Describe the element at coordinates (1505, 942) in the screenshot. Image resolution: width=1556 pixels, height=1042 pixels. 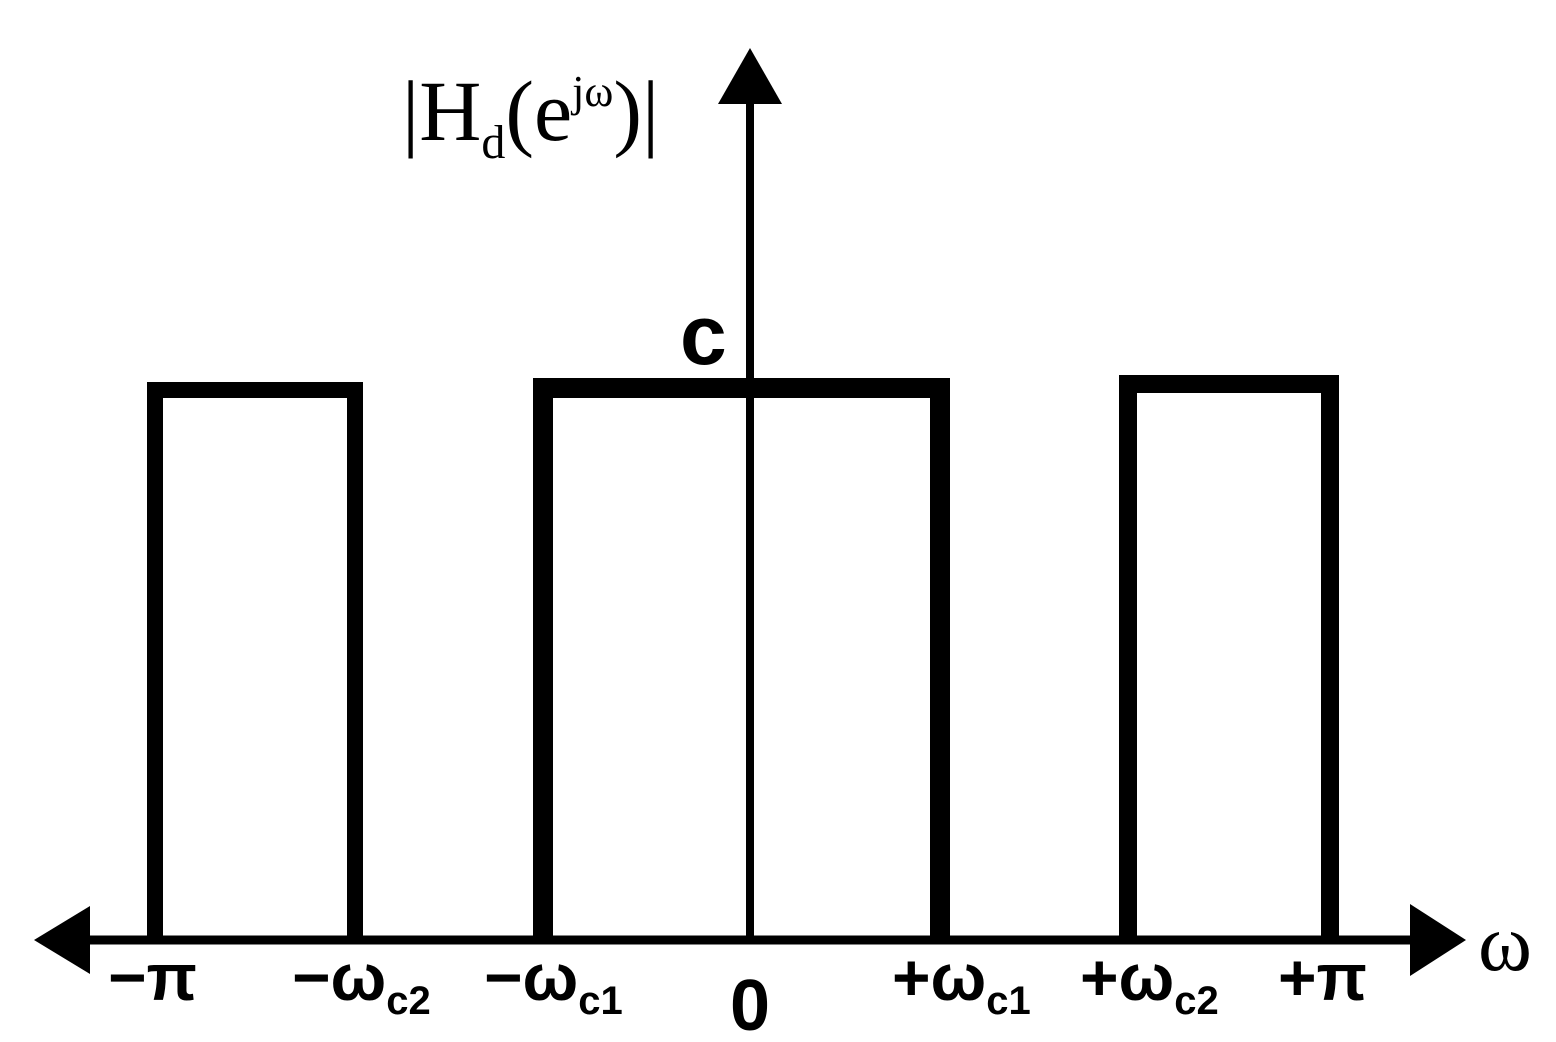
I see `x-axis-label: ω` at that location.